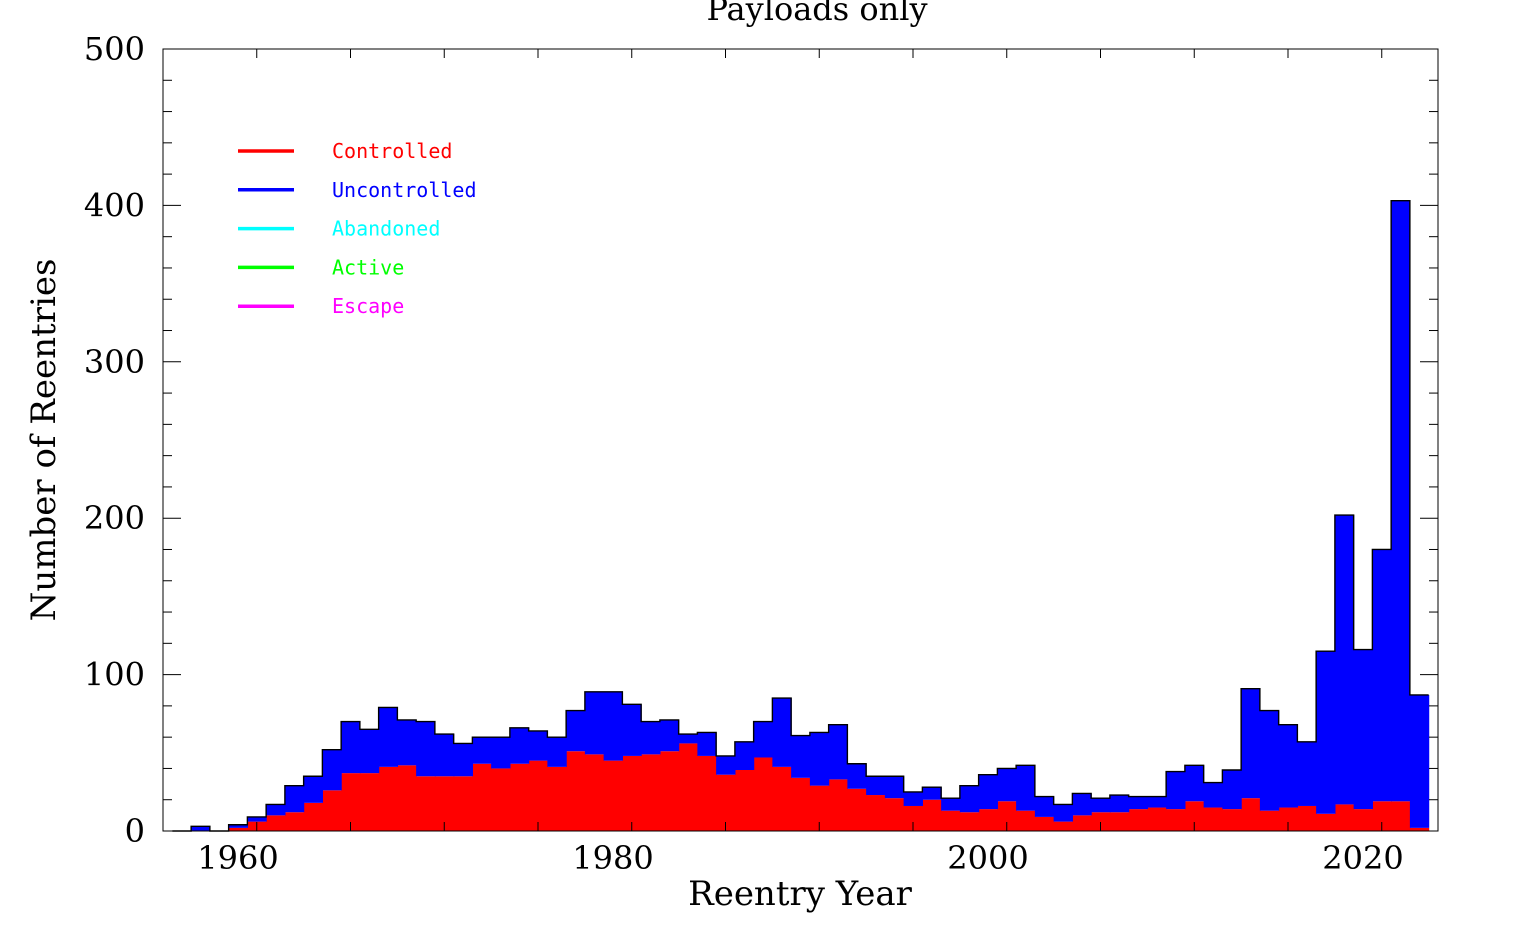  What do you see at coordinates (819, 808) in the screenshot?
I see `bar-controlled-1991` at bounding box center [819, 808].